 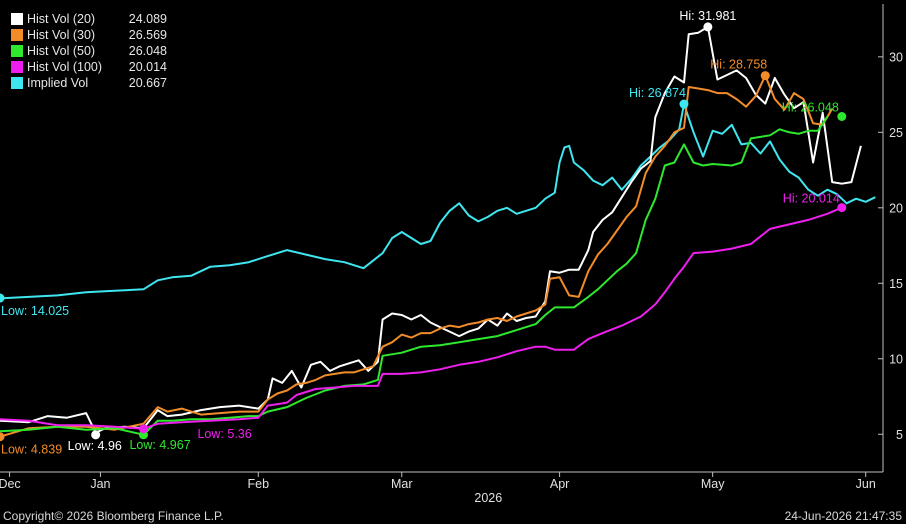 I want to click on low-marker-implied, so click(x=2, y=298).